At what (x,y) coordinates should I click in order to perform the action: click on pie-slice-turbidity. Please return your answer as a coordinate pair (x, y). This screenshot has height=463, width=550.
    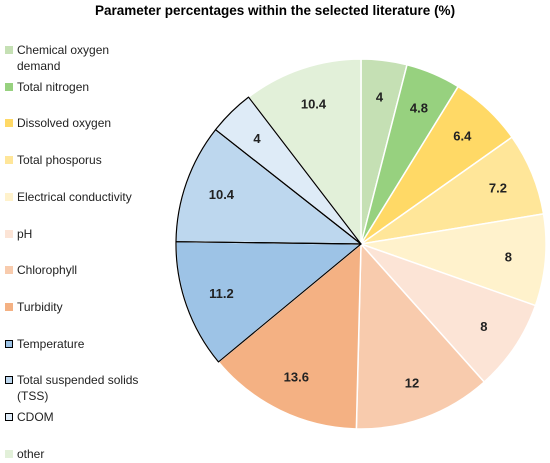
    Looking at the image, I should click on (289, 336).